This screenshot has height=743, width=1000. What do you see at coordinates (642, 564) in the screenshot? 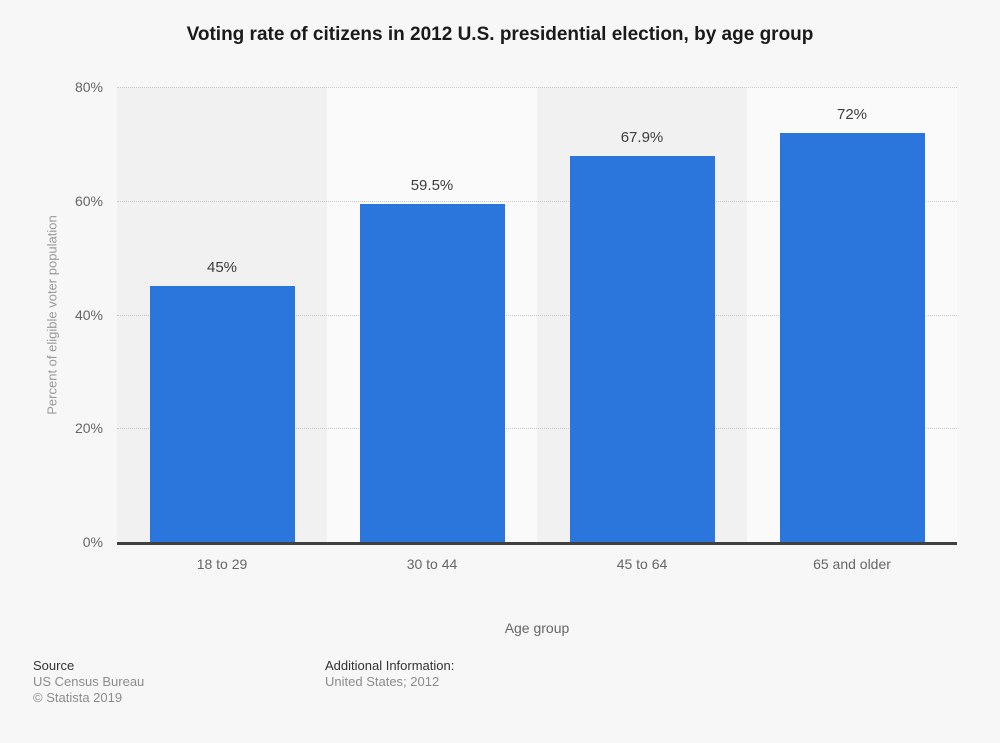
I see `x-tick-label: 45 to 64` at bounding box center [642, 564].